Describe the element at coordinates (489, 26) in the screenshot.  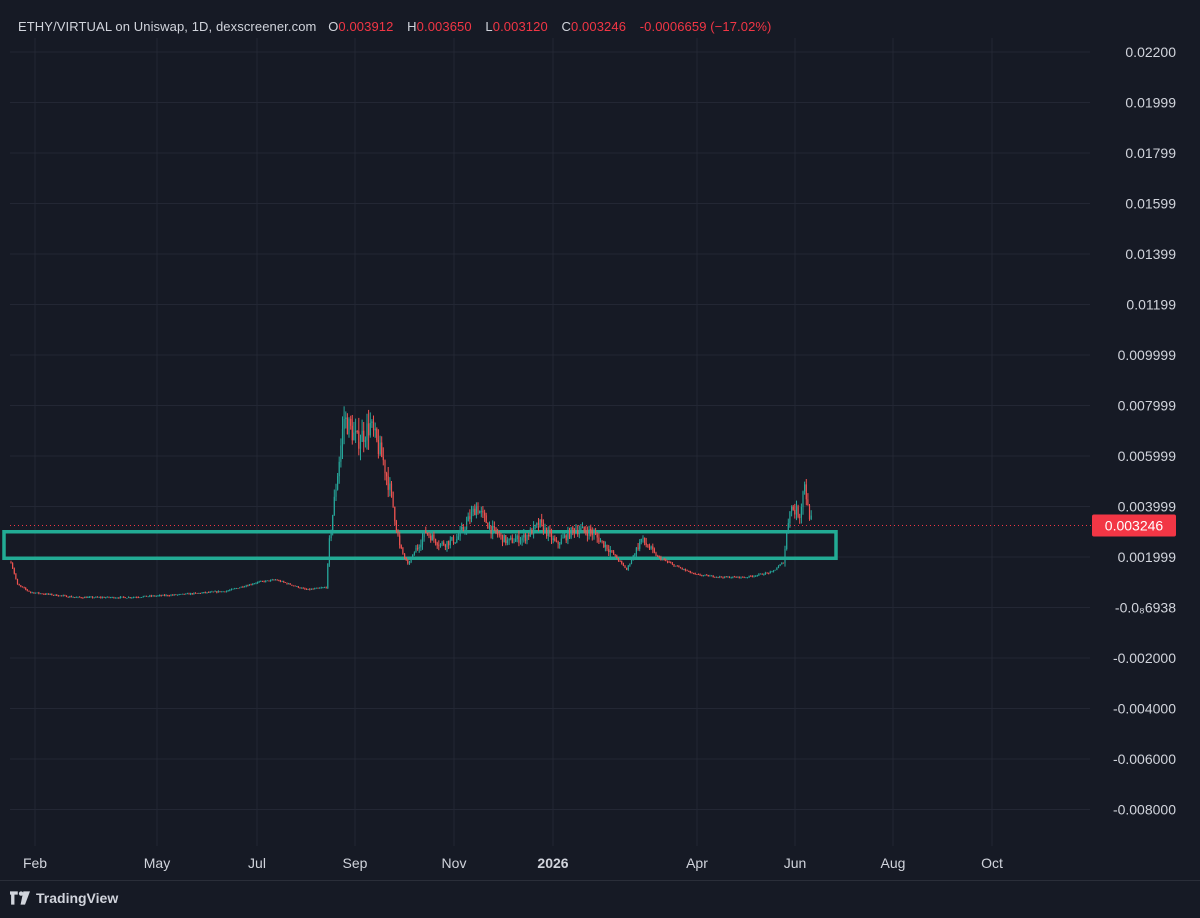
I see `low-label: L` at that location.